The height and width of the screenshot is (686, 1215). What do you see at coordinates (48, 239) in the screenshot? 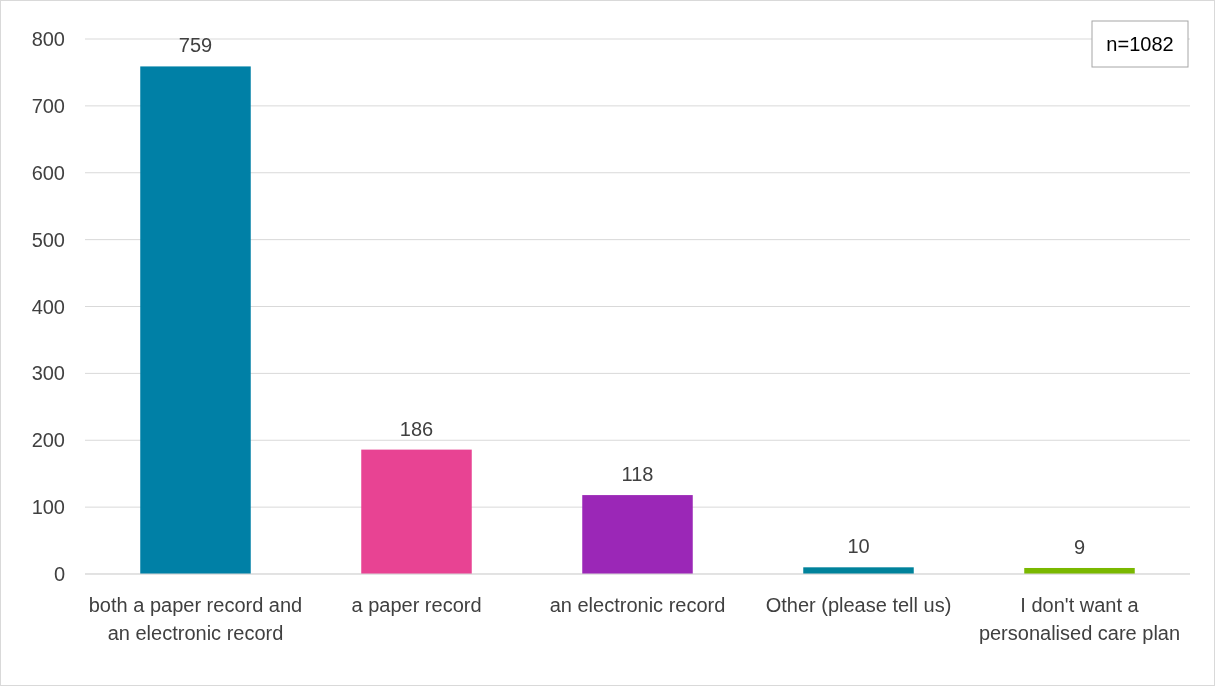
I see `y-tick-label: 500` at bounding box center [48, 239].